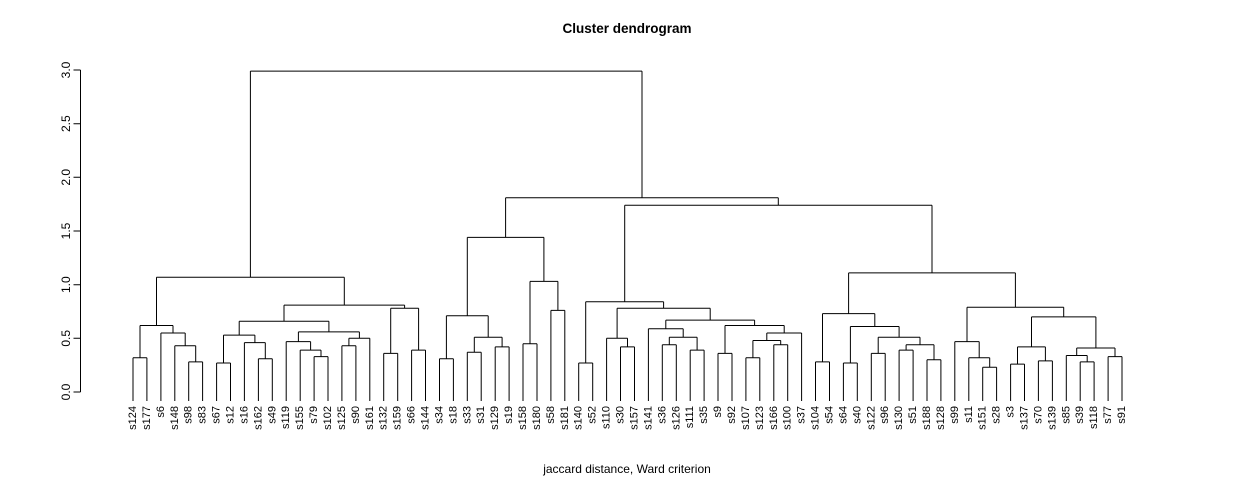 This screenshot has height=500, width=1238. Describe the element at coordinates (453, 415) in the screenshot. I see `leaf-label-s18: s18` at that location.